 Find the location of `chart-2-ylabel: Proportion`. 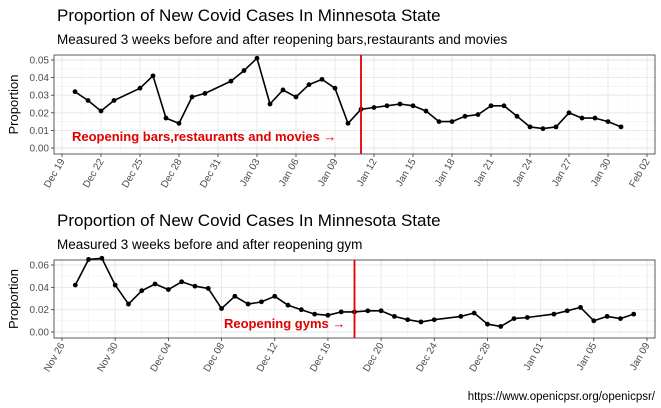

chart-2-ylabel: Proportion is located at coordinates (13, 299).